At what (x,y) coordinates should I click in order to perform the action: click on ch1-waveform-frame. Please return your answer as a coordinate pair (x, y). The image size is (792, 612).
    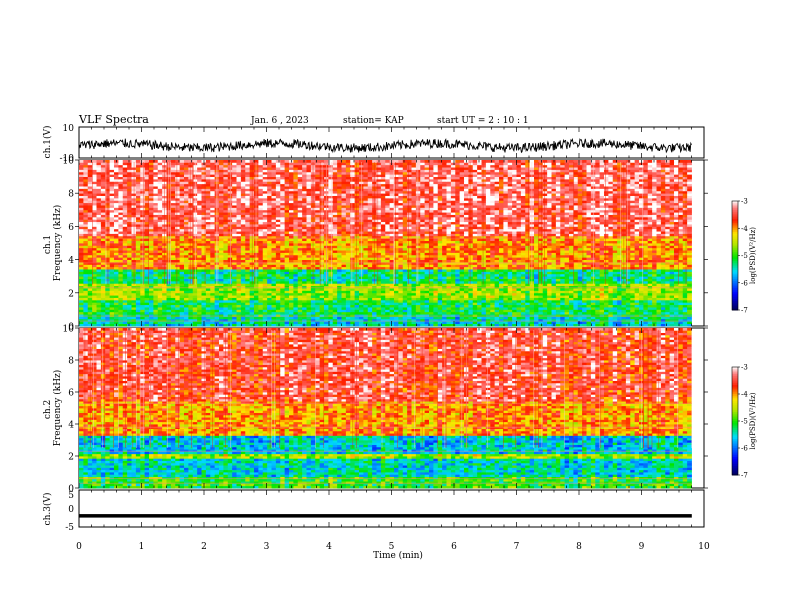
    Looking at the image, I should click on (391, 142).